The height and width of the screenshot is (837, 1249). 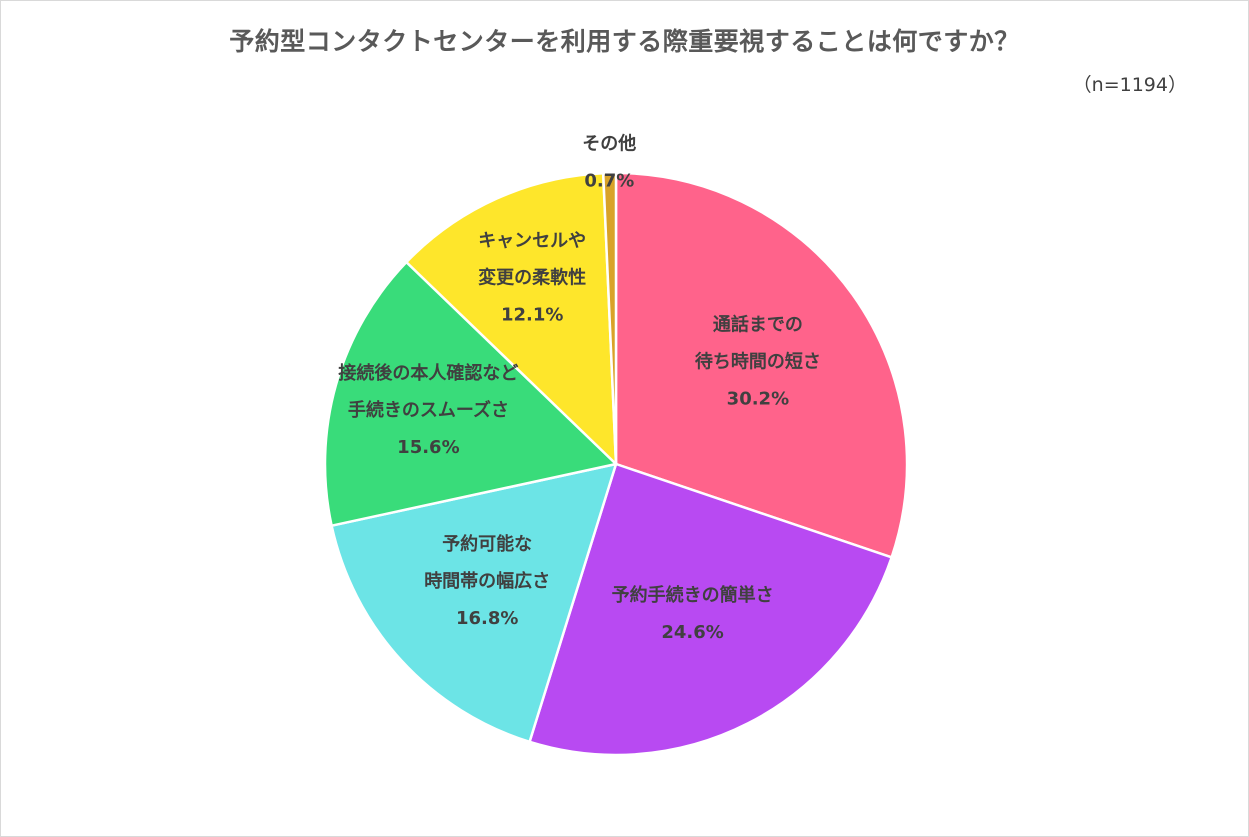 What do you see at coordinates (487, 618) in the screenshot?
I see `slice-value-label: 16.8%` at bounding box center [487, 618].